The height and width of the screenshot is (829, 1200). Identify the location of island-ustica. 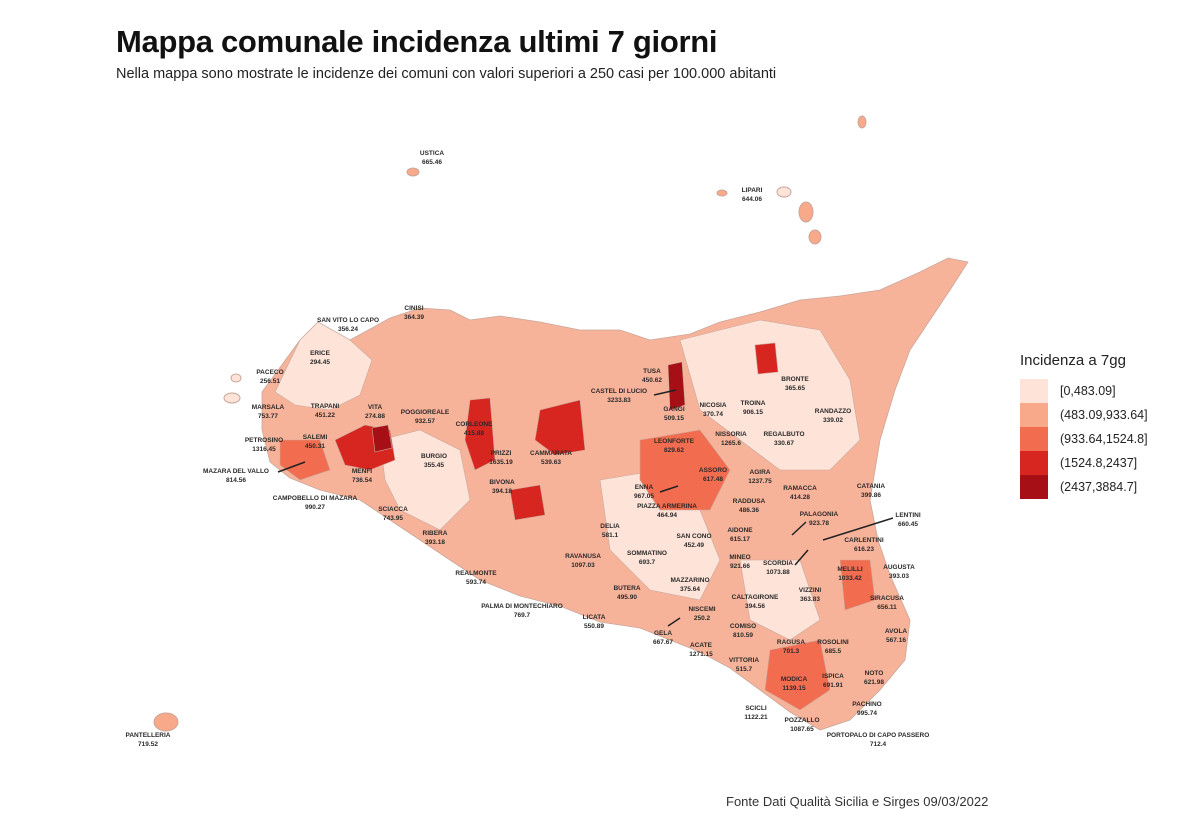
(413, 172).